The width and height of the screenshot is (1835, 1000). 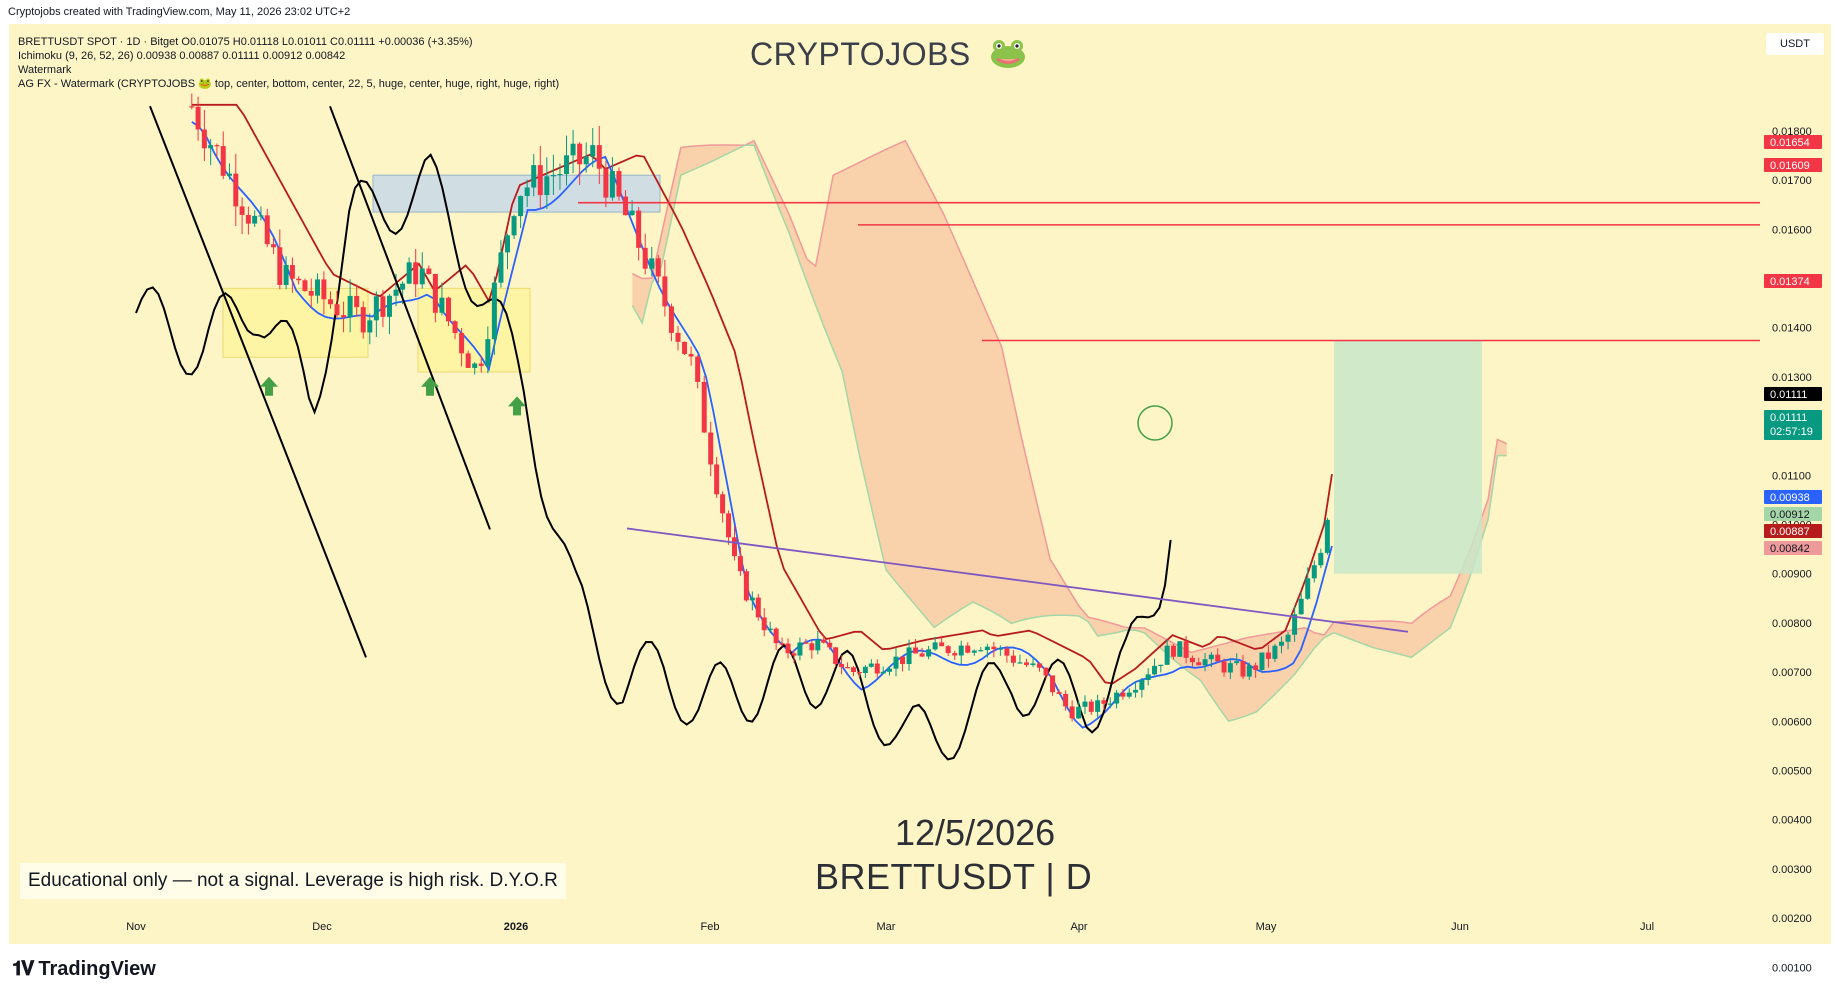 I want to click on watermark-text: CRYPTOJOBS, so click(x=860, y=54).